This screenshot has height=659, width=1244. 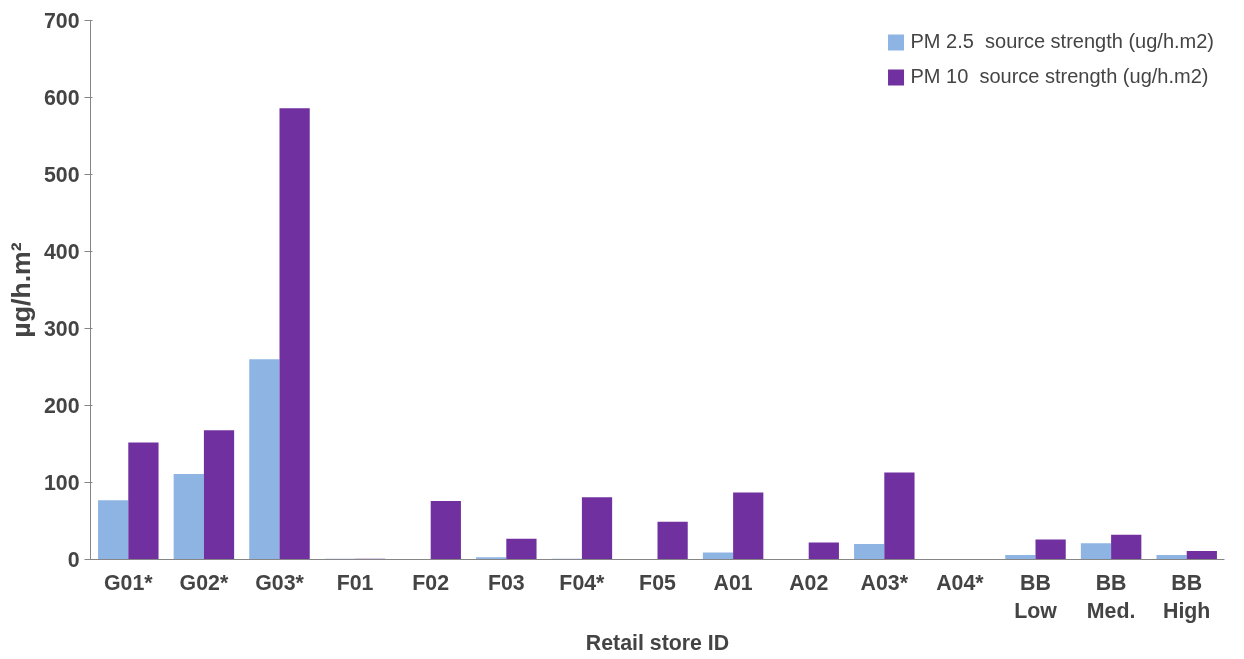 I want to click on y-axis-title: µg/h.m², so click(x=20, y=290).